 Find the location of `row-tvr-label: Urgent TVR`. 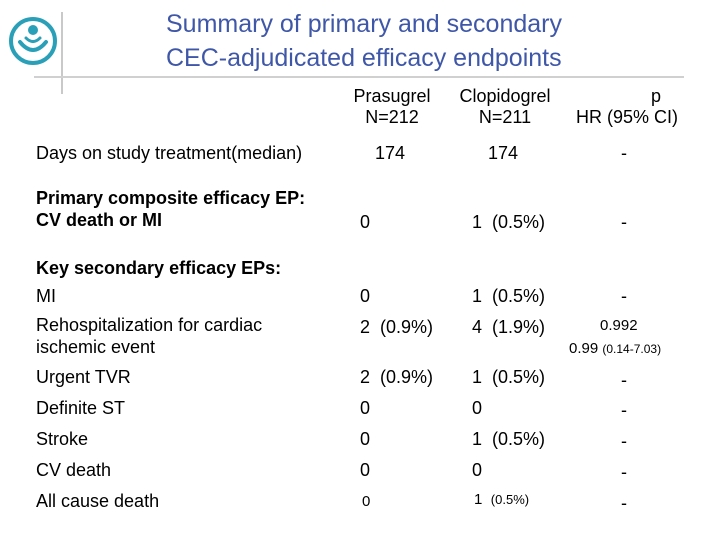

row-tvr-label: Urgent TVR is located at coordinates (83, 377).